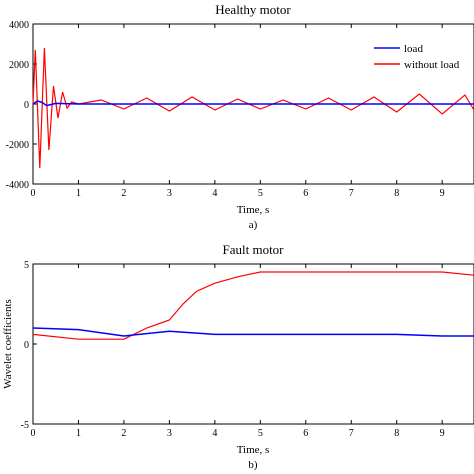  I want to click on legend: load without load, so click(417, 57).